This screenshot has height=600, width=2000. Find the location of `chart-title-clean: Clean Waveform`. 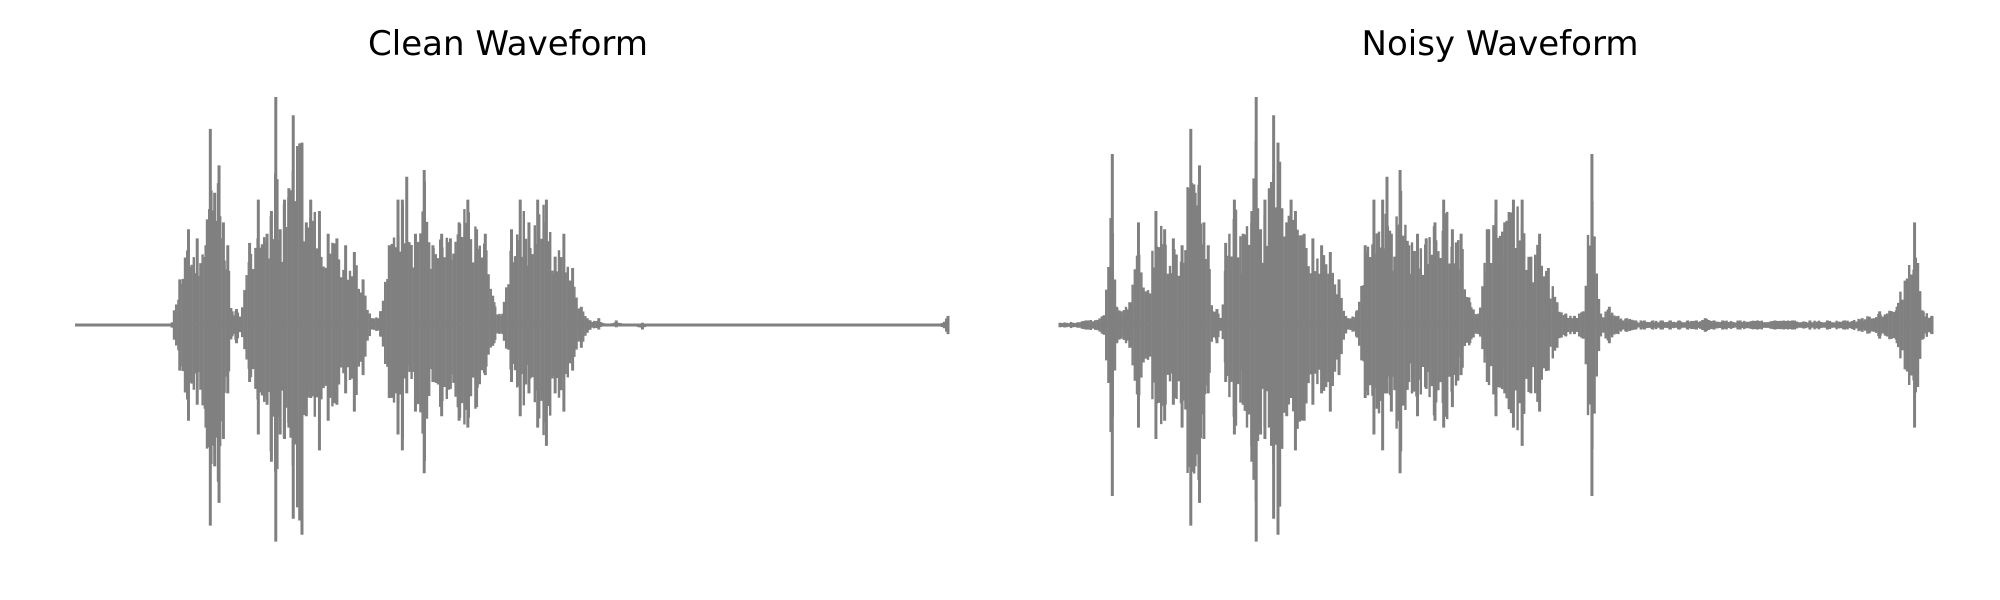

chart-title-clean: Clean Waveform is located at coordinates (508, 44).